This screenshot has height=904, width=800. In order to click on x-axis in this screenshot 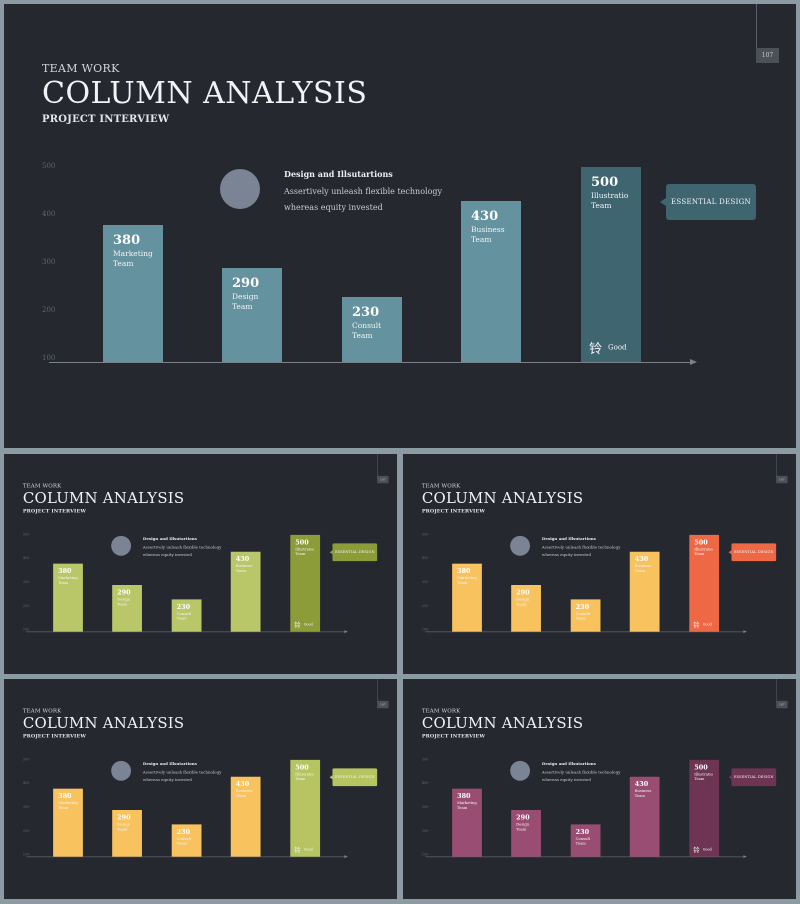, I will do `click(371, 362)`.